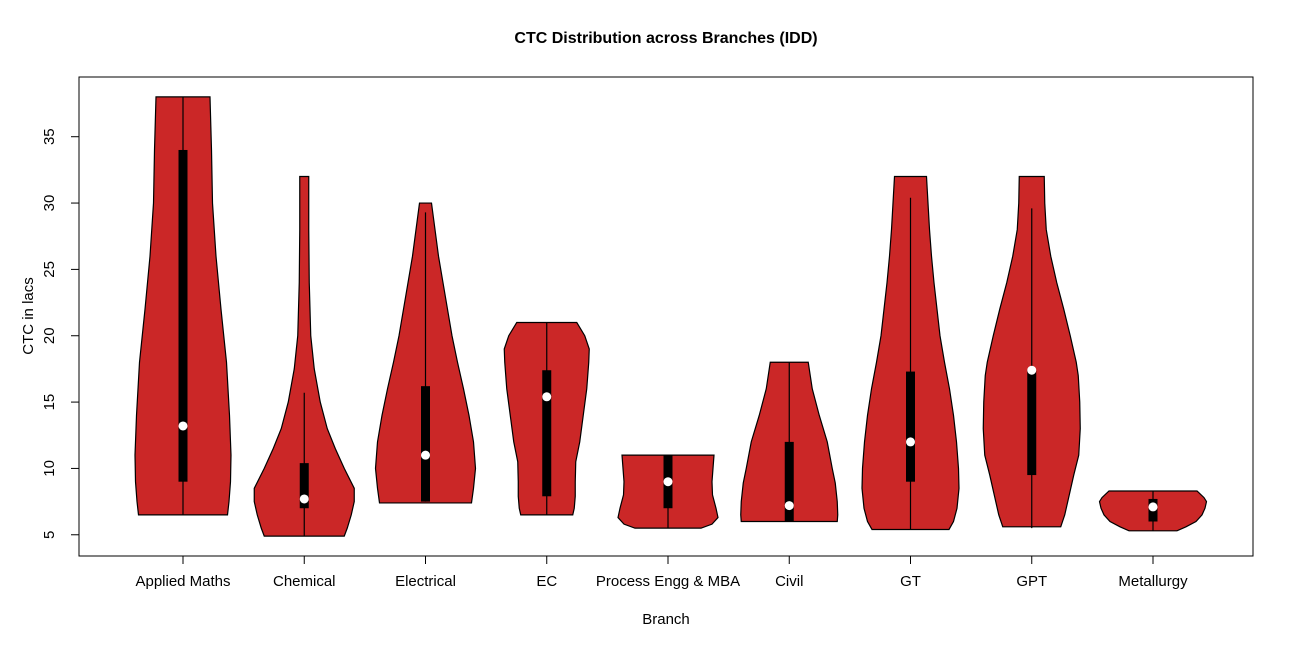  I want to click on y-tick-label: 20, so click(49, 335).